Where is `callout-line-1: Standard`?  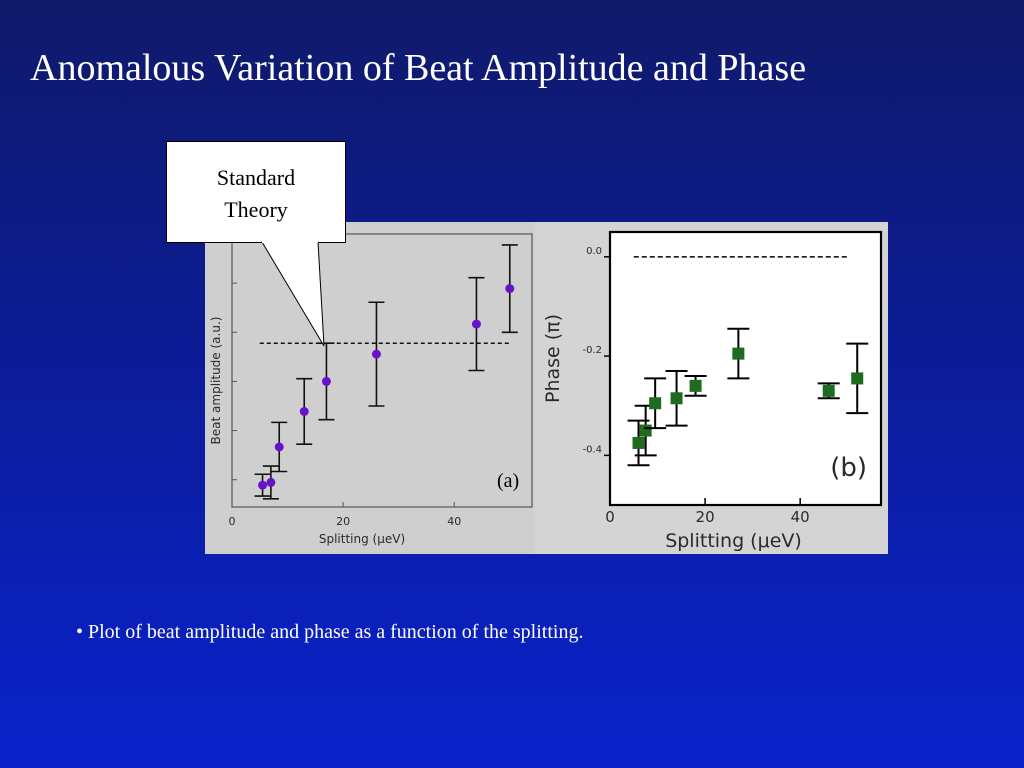
callout-line-1: Standard is located at coordinates (256, 177).